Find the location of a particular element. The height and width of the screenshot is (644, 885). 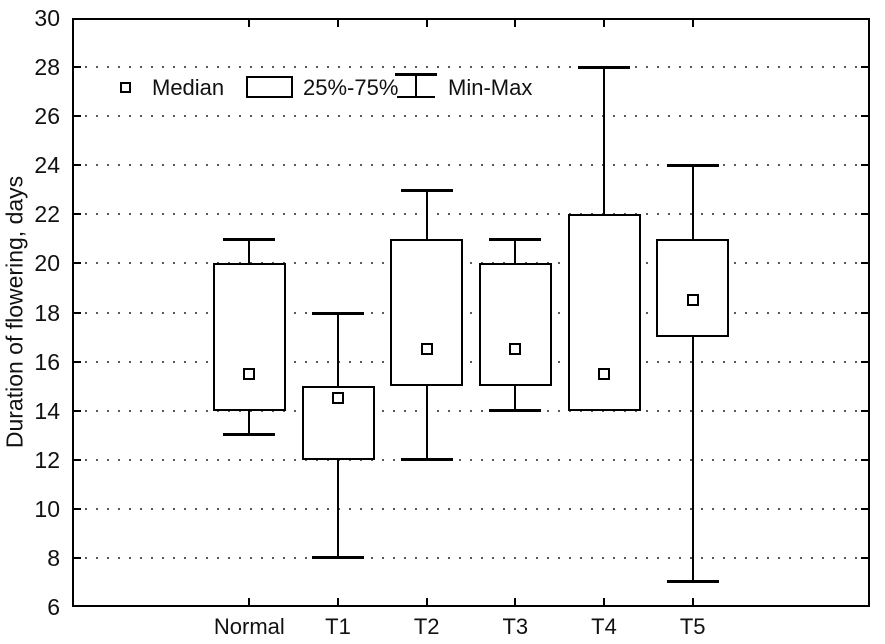

whisker-top-T5 is located at coordinates (692, 202).